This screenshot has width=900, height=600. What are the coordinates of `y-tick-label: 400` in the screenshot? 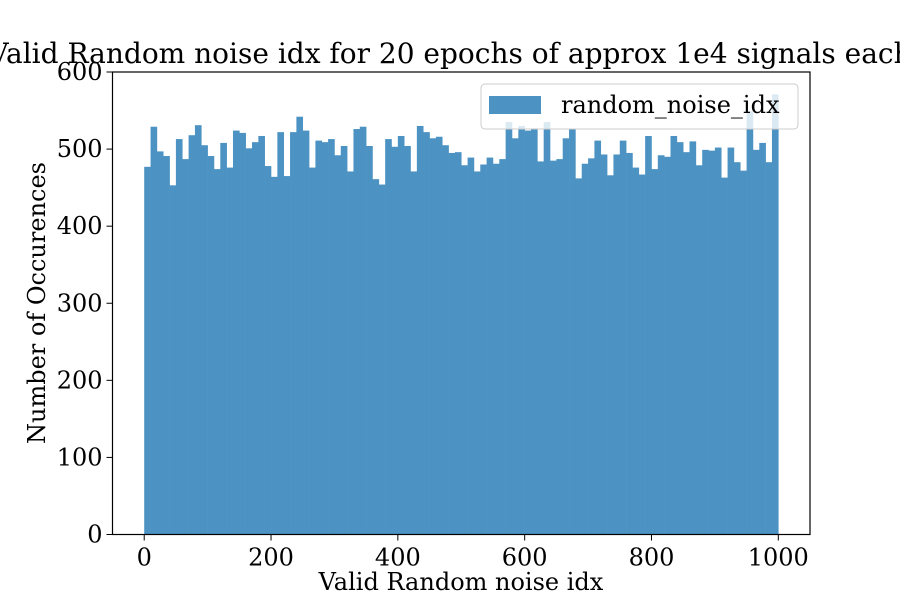 It's located at (80, 226).